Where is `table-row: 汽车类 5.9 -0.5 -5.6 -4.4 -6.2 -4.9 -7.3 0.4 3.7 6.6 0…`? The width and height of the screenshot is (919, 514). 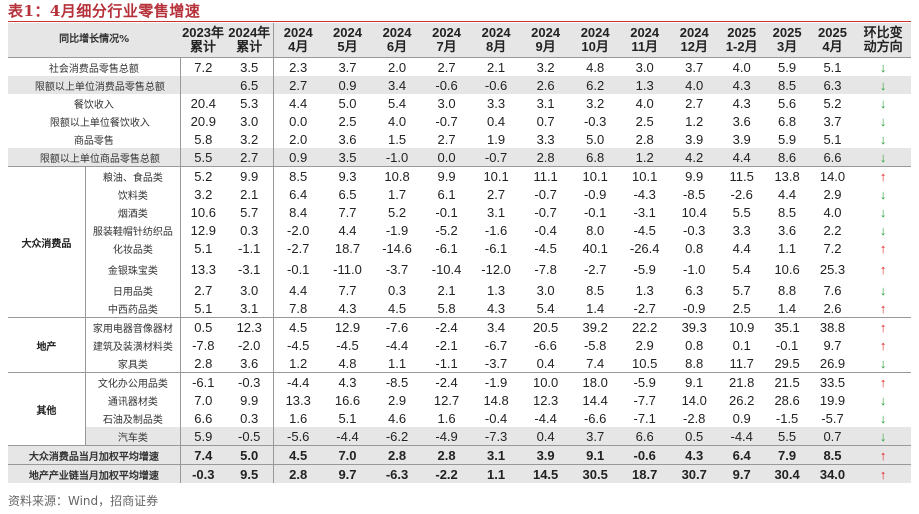
table-row: 汽车类 5.9 -0.5 -5.6 -4.4 -6.2 -4.9 -7.3 0.4 3.7 6.6 0… is located at coordinates (459, 436).